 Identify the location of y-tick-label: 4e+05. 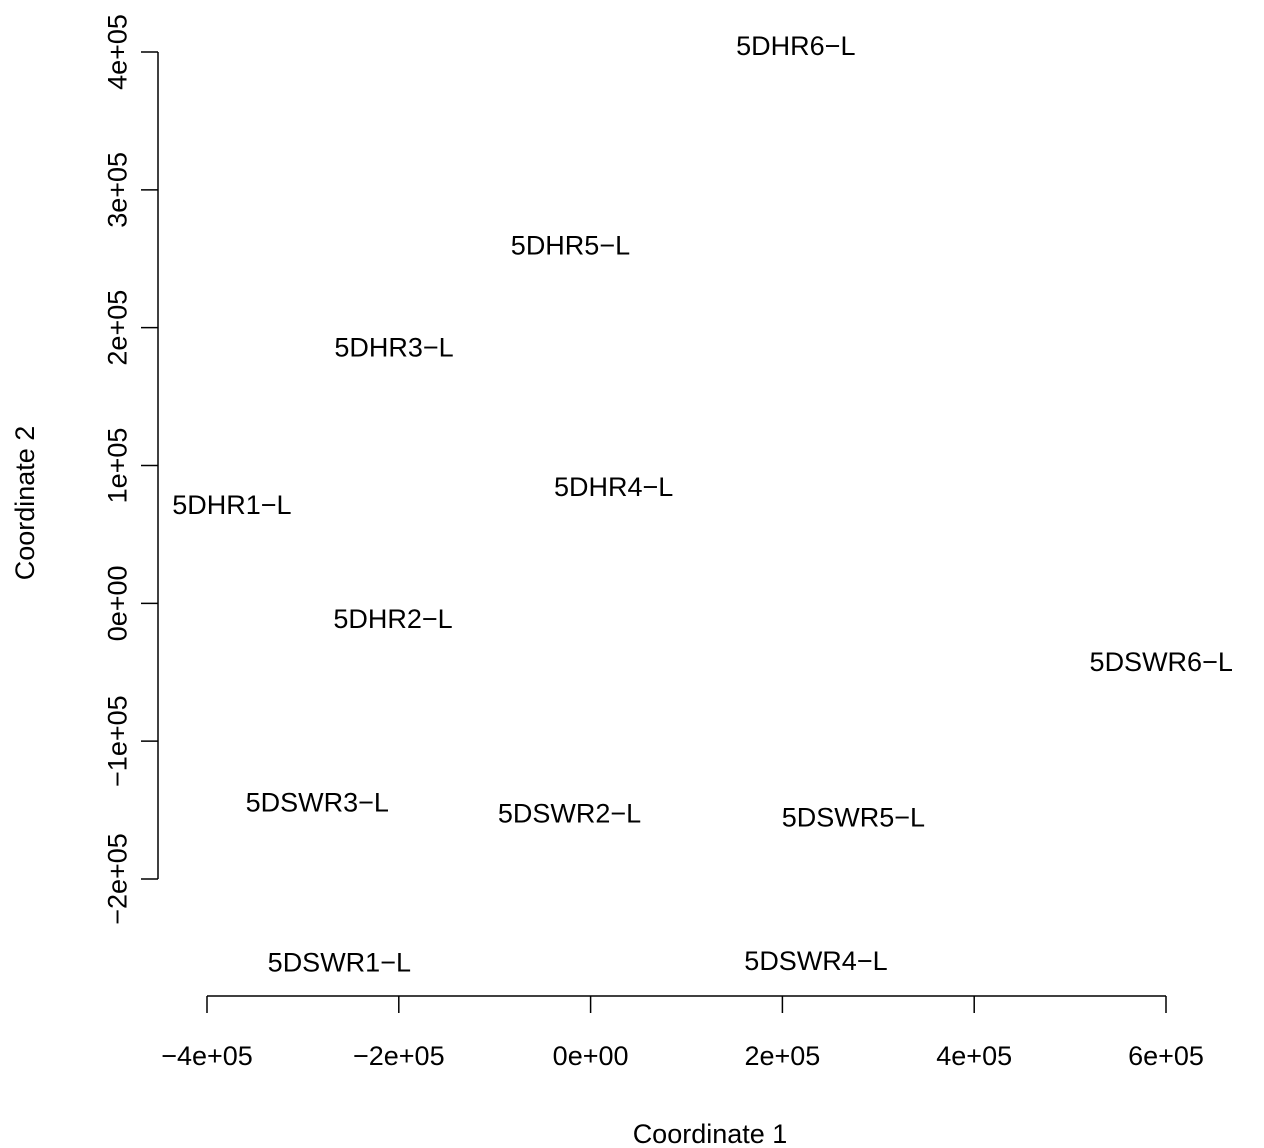
(118, 52).